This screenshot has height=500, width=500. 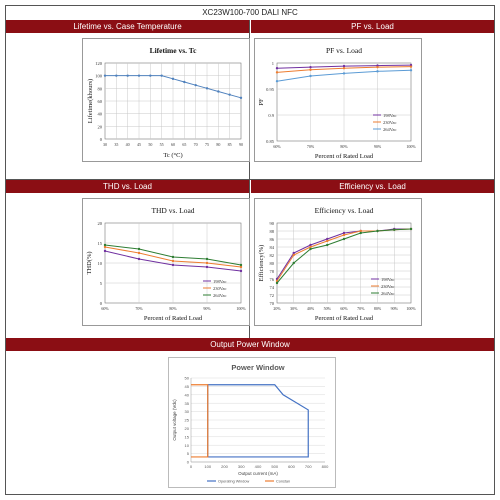 I want to click on power_window-y-tick-label: 15, so click(x=187, y=436).